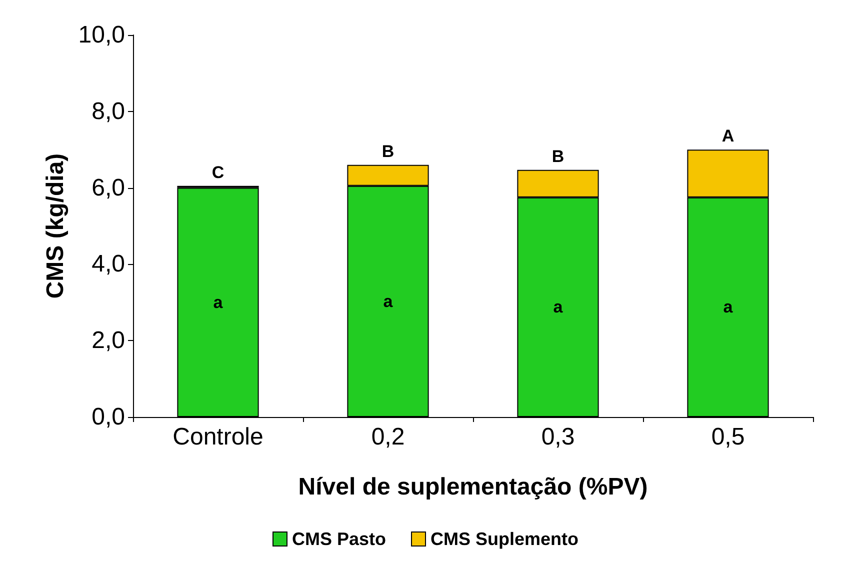 The height and width of the screenshot is (563, 851). Describe the element at coordinates (504, 539) in the screenshot. I see `legend-label: CMS Suplemento` at that location.